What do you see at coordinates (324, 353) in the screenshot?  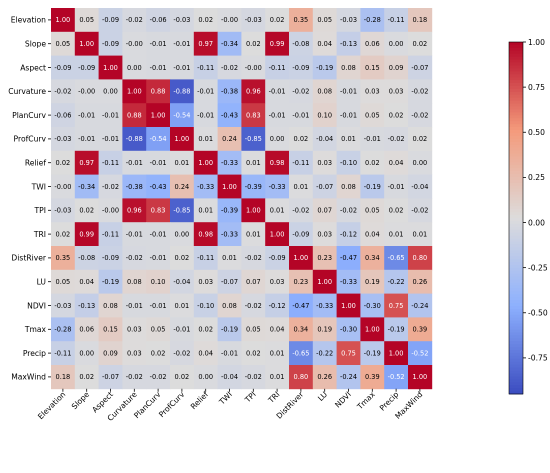 I see `cell-value-label: -0.22` at bounding box center [324, 353].